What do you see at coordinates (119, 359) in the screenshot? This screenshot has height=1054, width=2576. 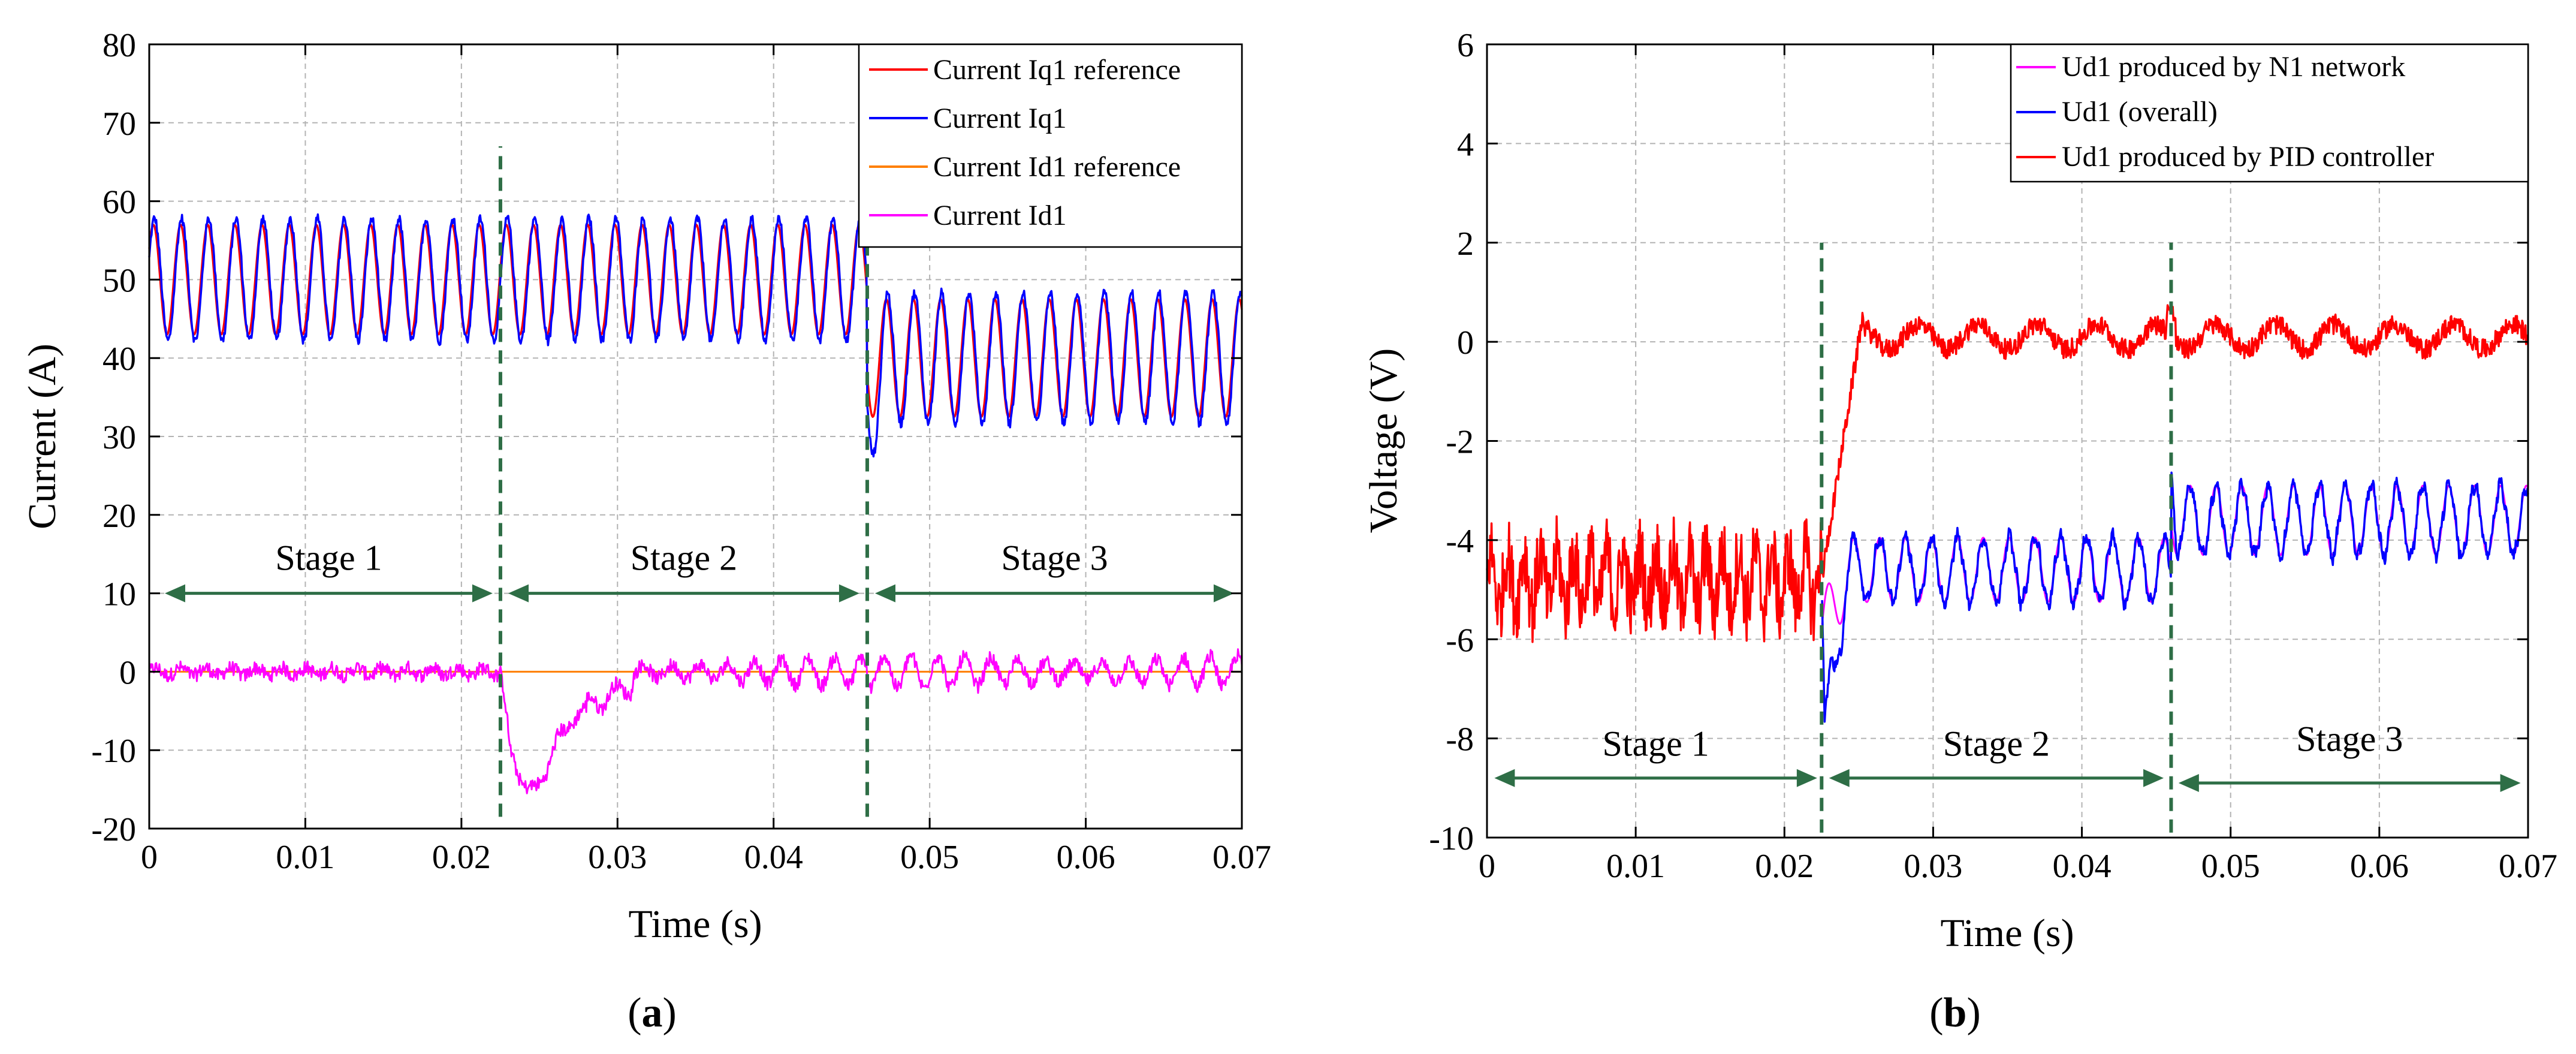 I see `y-tick-label: 40` at bounding box center [119, 359].